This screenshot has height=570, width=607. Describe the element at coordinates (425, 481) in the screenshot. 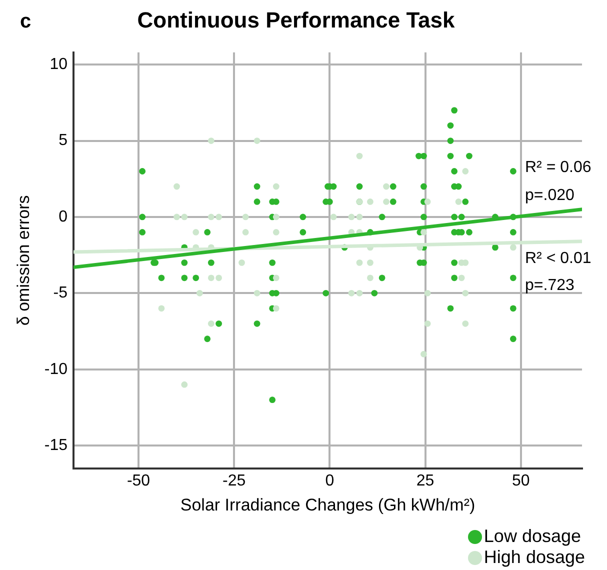

I see `x-tick-label: 25` at that location.